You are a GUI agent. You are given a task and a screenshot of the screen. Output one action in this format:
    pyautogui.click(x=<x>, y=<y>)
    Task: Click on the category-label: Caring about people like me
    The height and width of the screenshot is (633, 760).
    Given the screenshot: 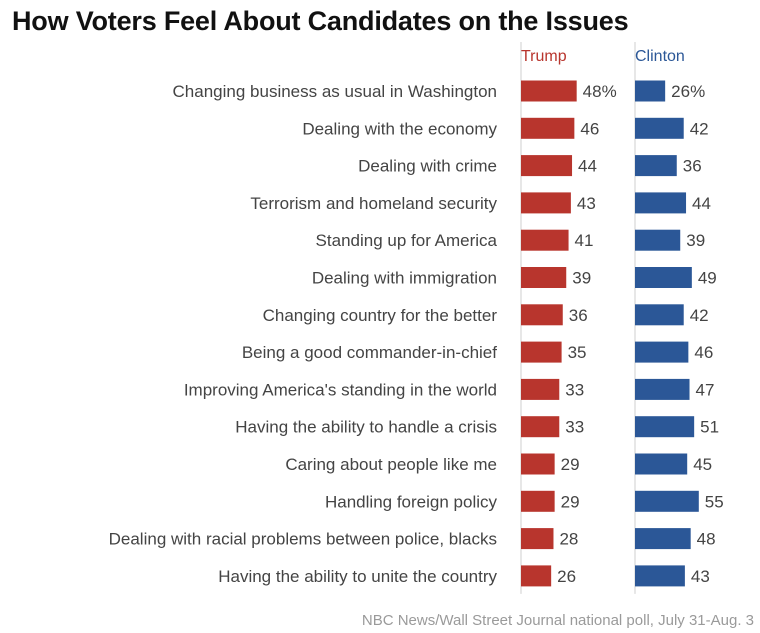 What is the action you would take?
    pyautogui.click(x=391, y=464)
    